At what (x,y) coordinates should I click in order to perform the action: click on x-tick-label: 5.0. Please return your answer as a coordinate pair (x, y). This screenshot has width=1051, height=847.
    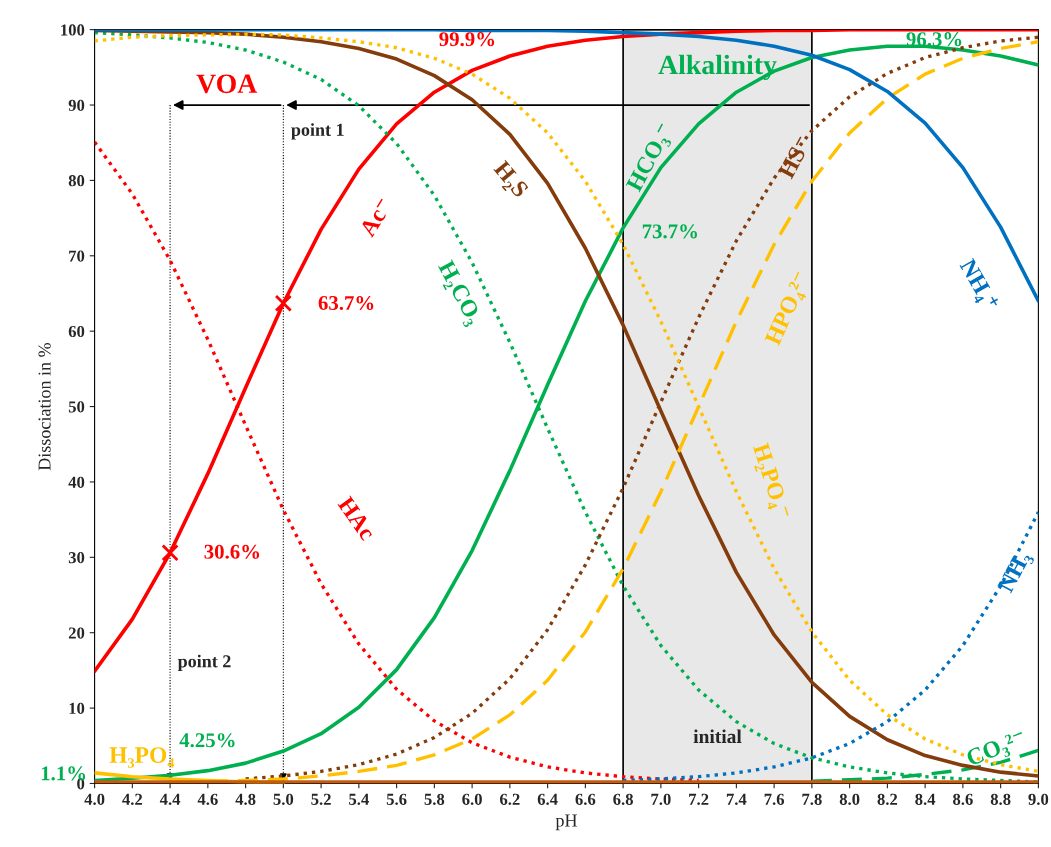
    Looking at the image, I should click on (283, 799).